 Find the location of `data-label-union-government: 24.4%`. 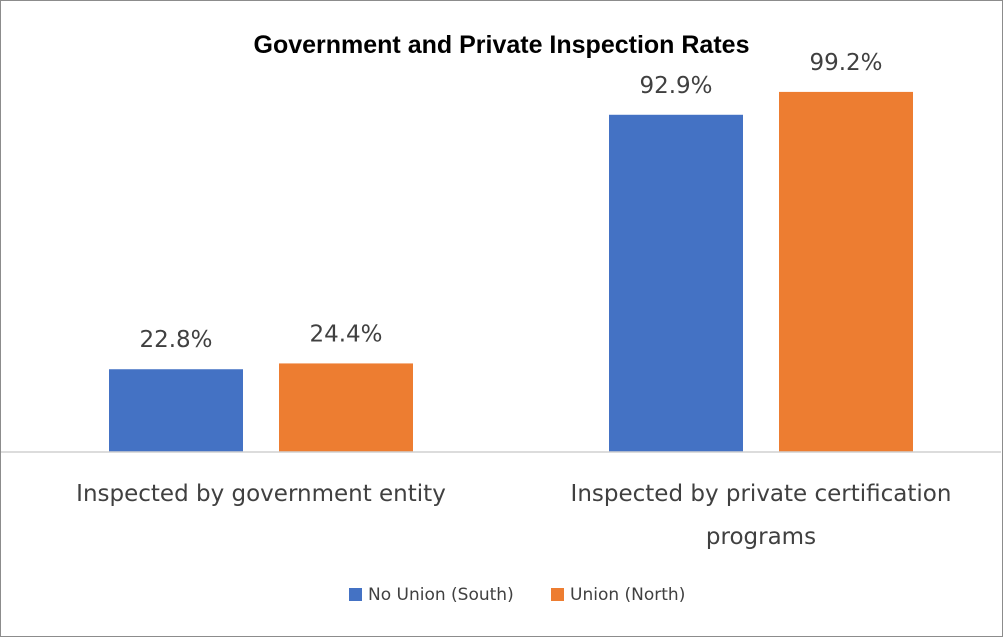

data-label-union-government: 24.4% is located at coordinates (345, 334).